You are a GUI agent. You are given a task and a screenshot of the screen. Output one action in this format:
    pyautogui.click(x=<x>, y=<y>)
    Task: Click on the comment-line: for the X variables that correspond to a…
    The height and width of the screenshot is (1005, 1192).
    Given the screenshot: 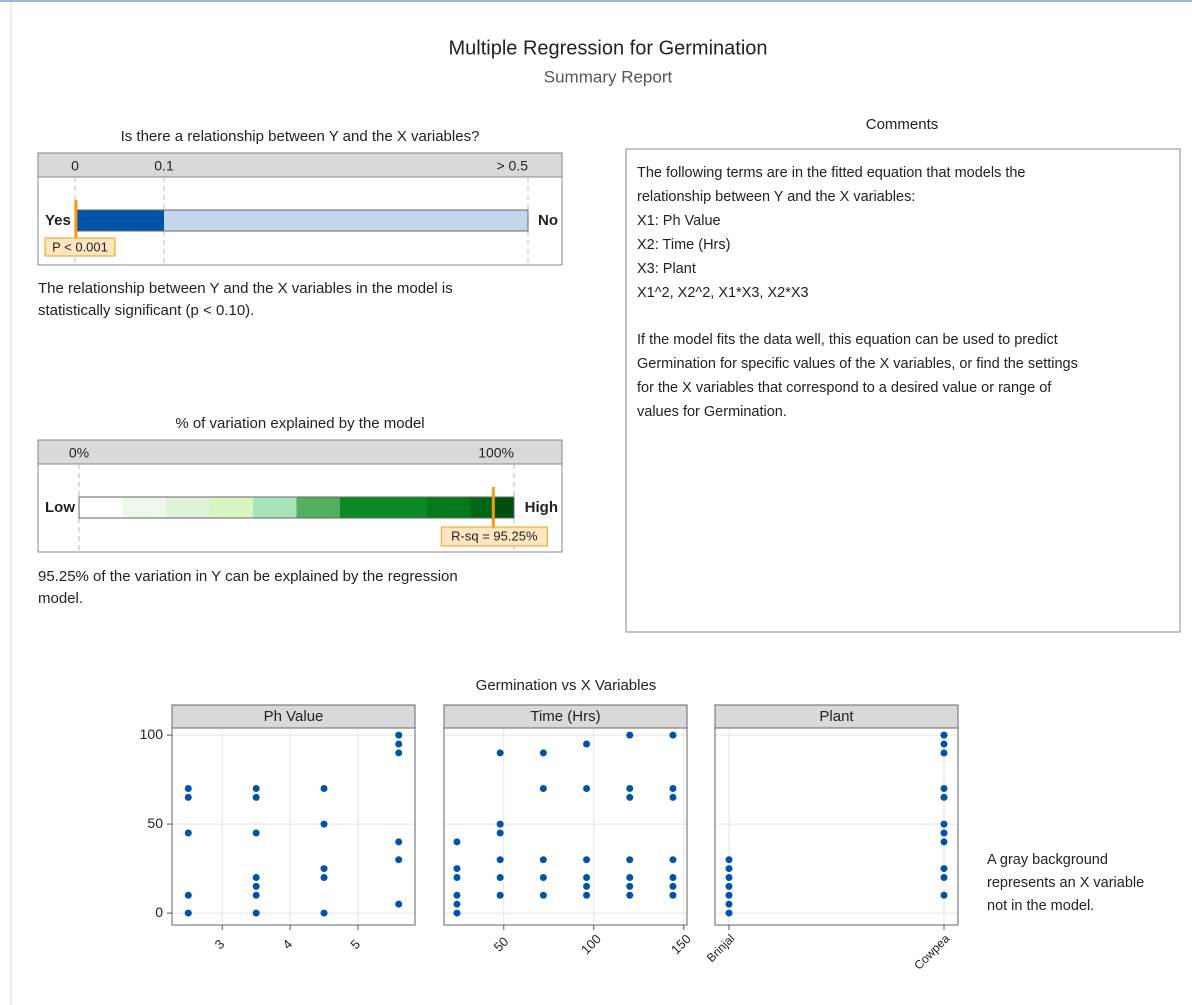 What is the action you would take?
    pyautogui.click(x=844, y=388)
    